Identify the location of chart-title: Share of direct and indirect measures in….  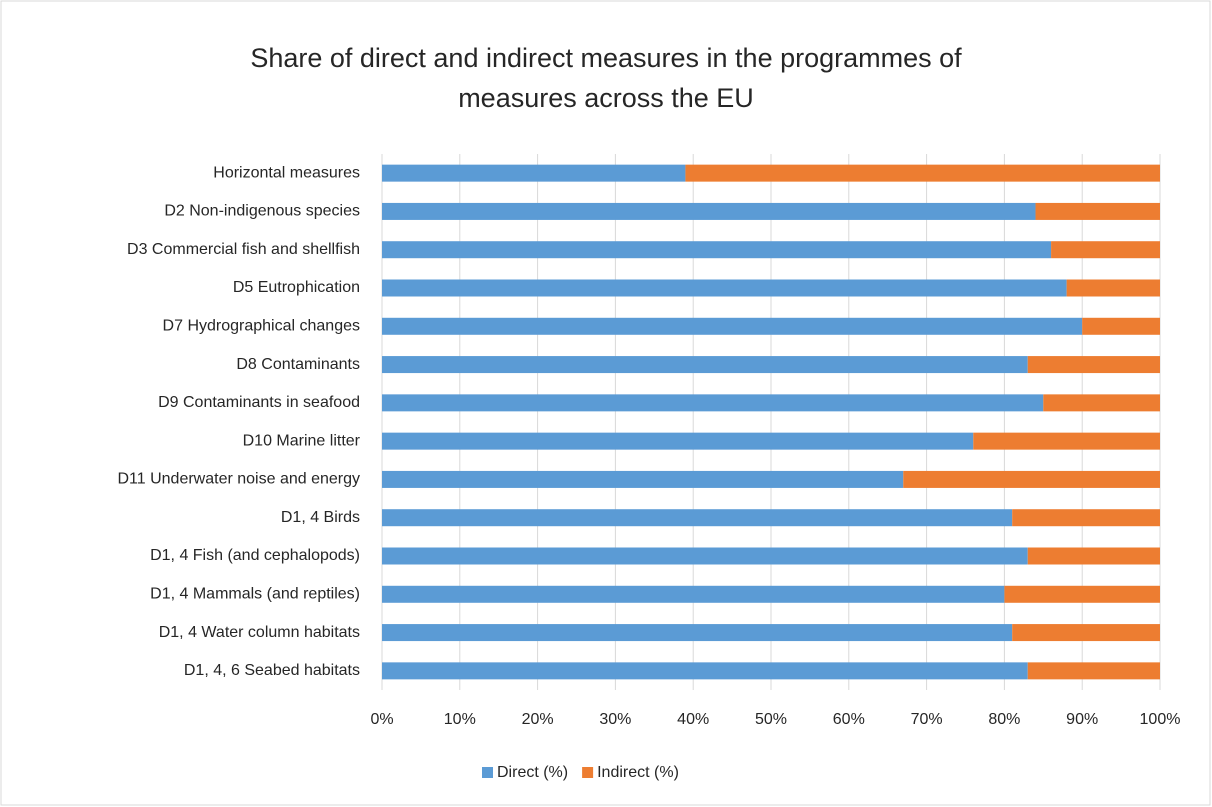
(606, 78).